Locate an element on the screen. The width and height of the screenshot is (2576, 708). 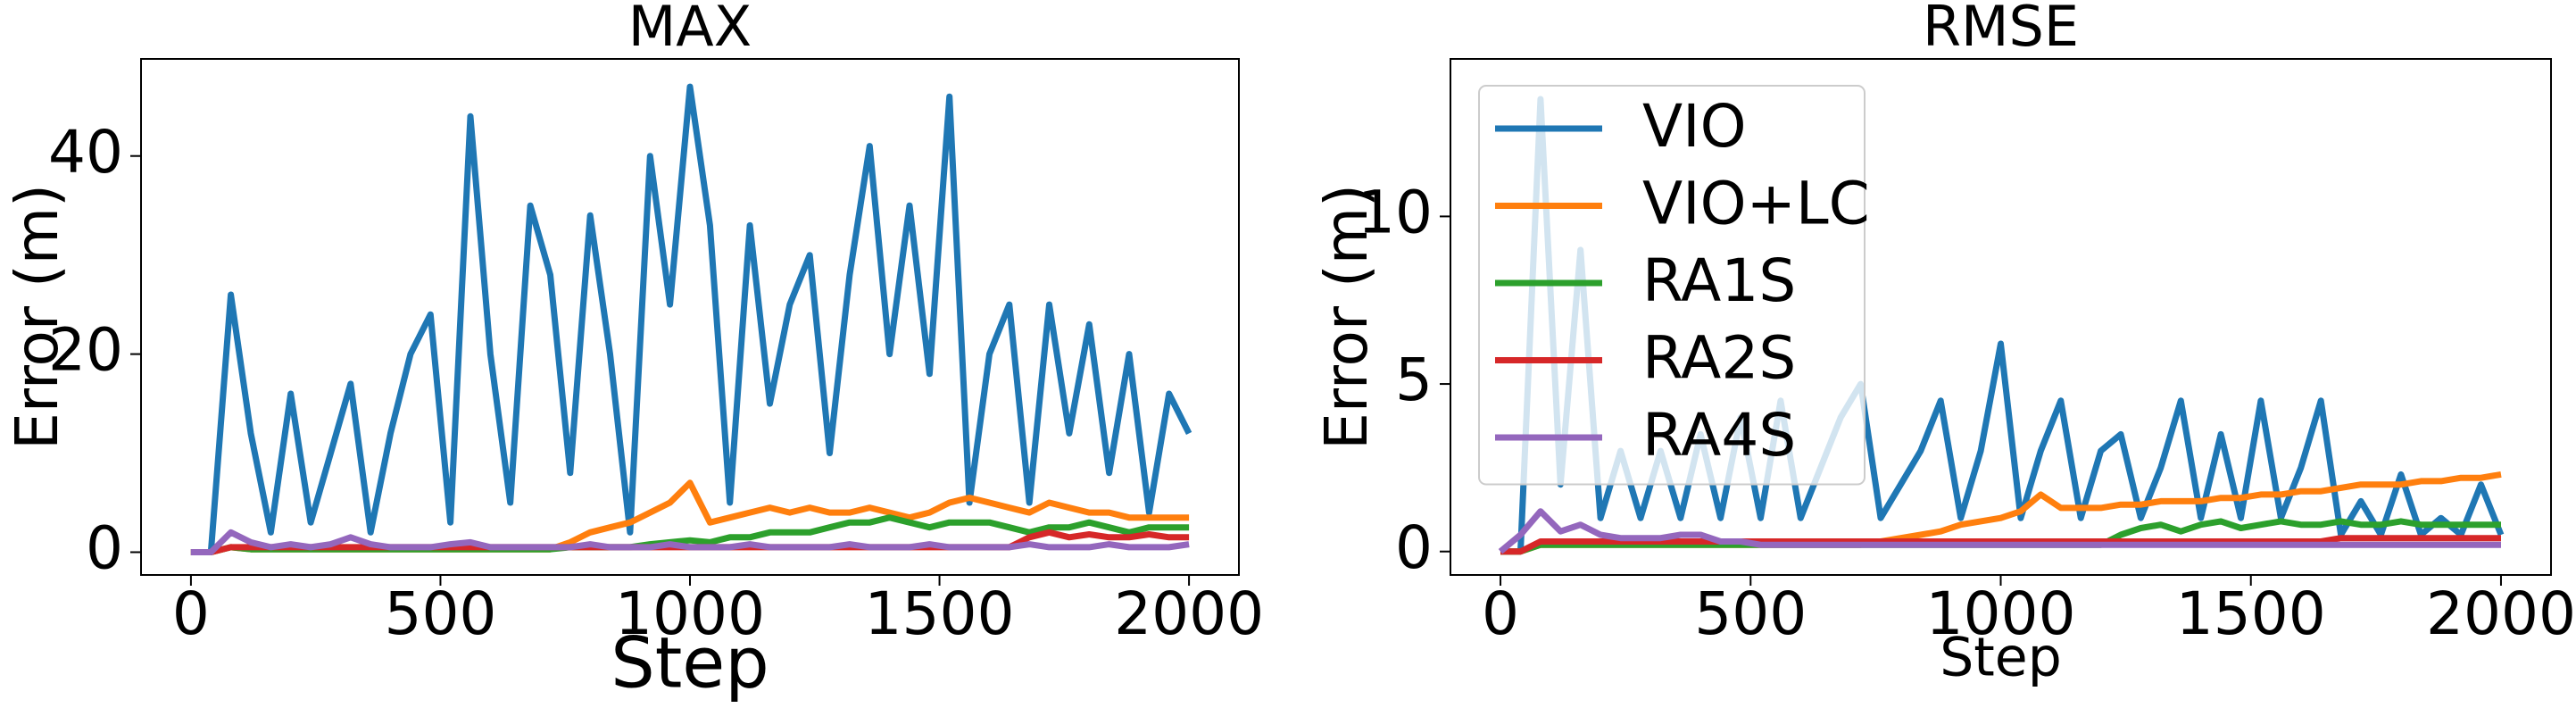
legend-label: RA4S is located at coordinates (1719, 435).